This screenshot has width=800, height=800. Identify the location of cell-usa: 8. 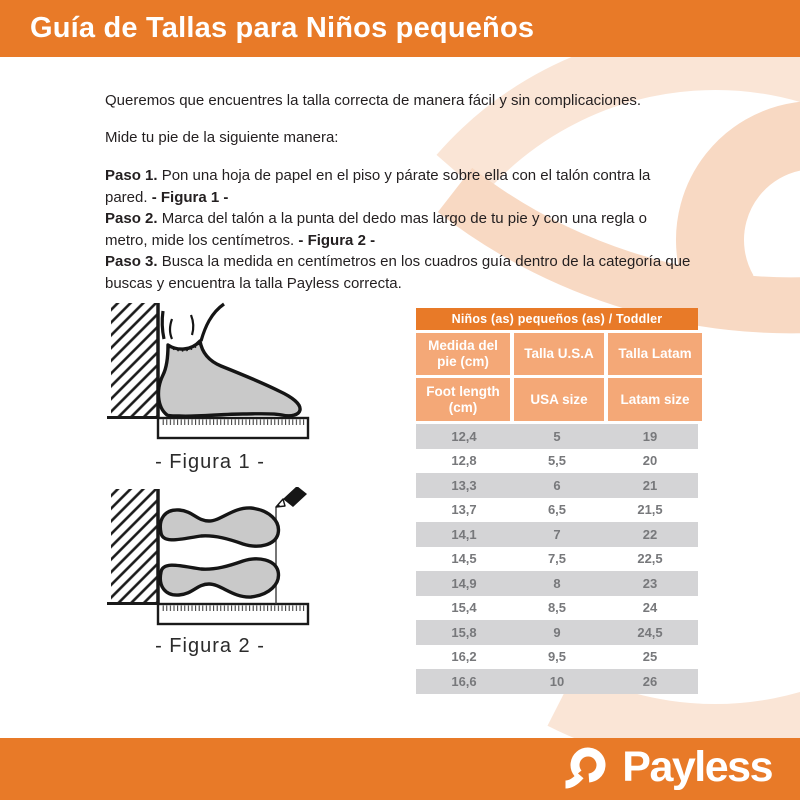
(557, 583).